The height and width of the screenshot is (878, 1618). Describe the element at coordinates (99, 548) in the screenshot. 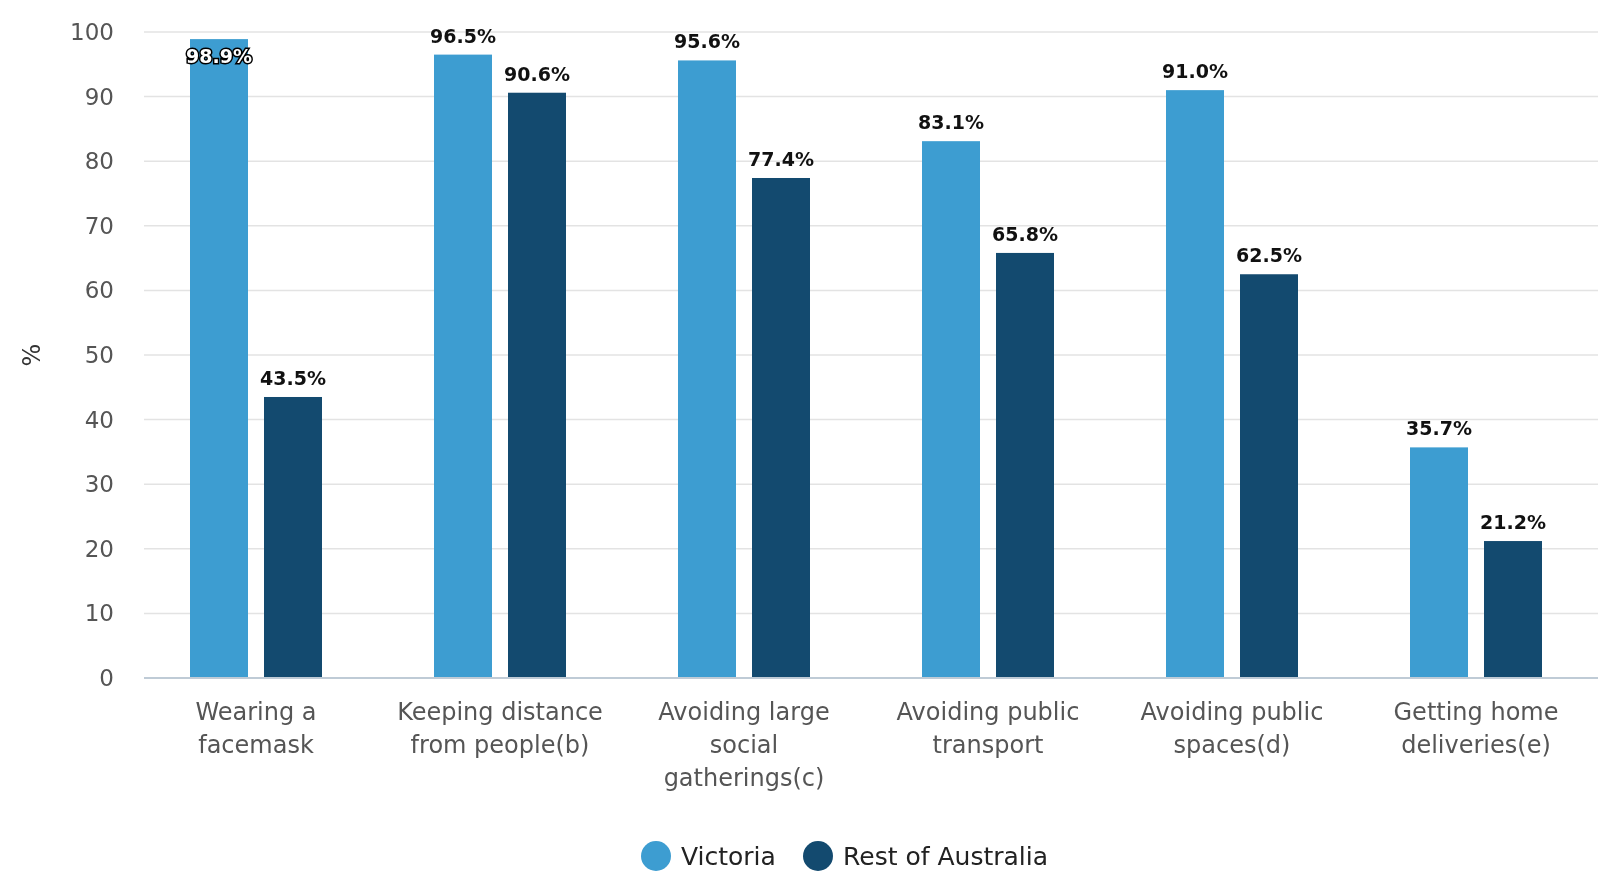

I see `y-tick-label: 20` at that location.